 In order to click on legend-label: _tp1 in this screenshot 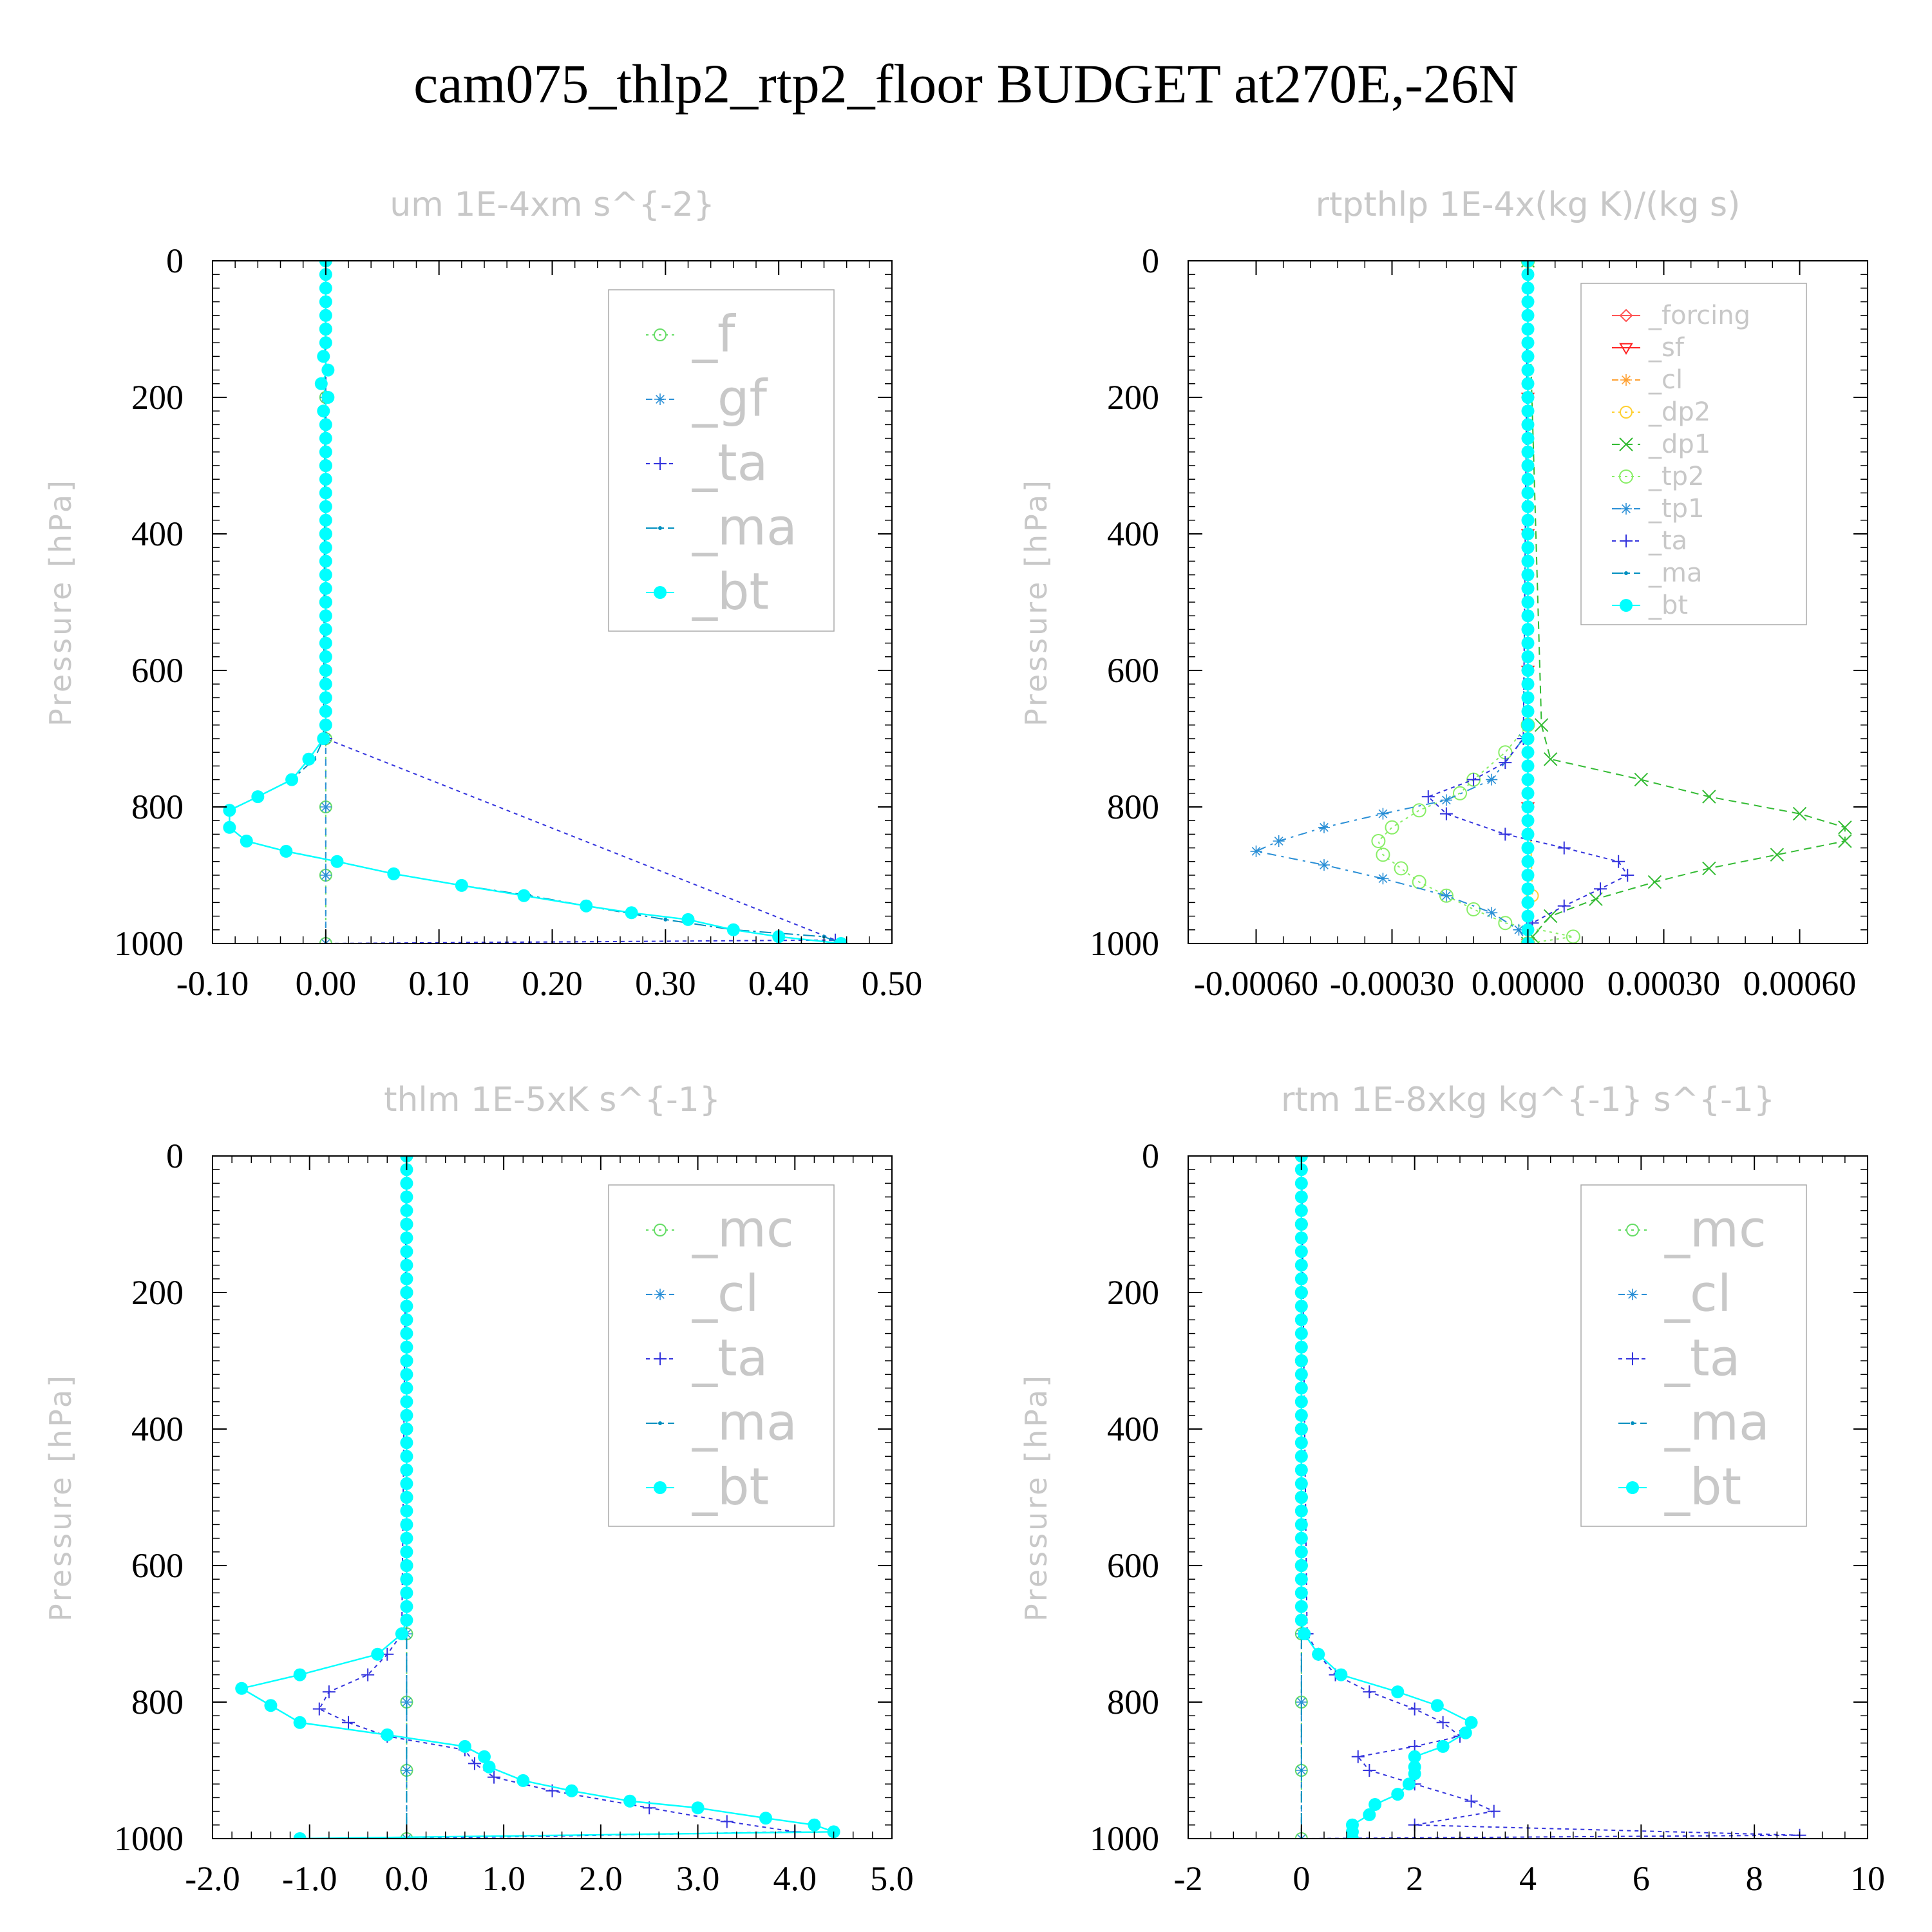, I will do `click(1676, 509)`.